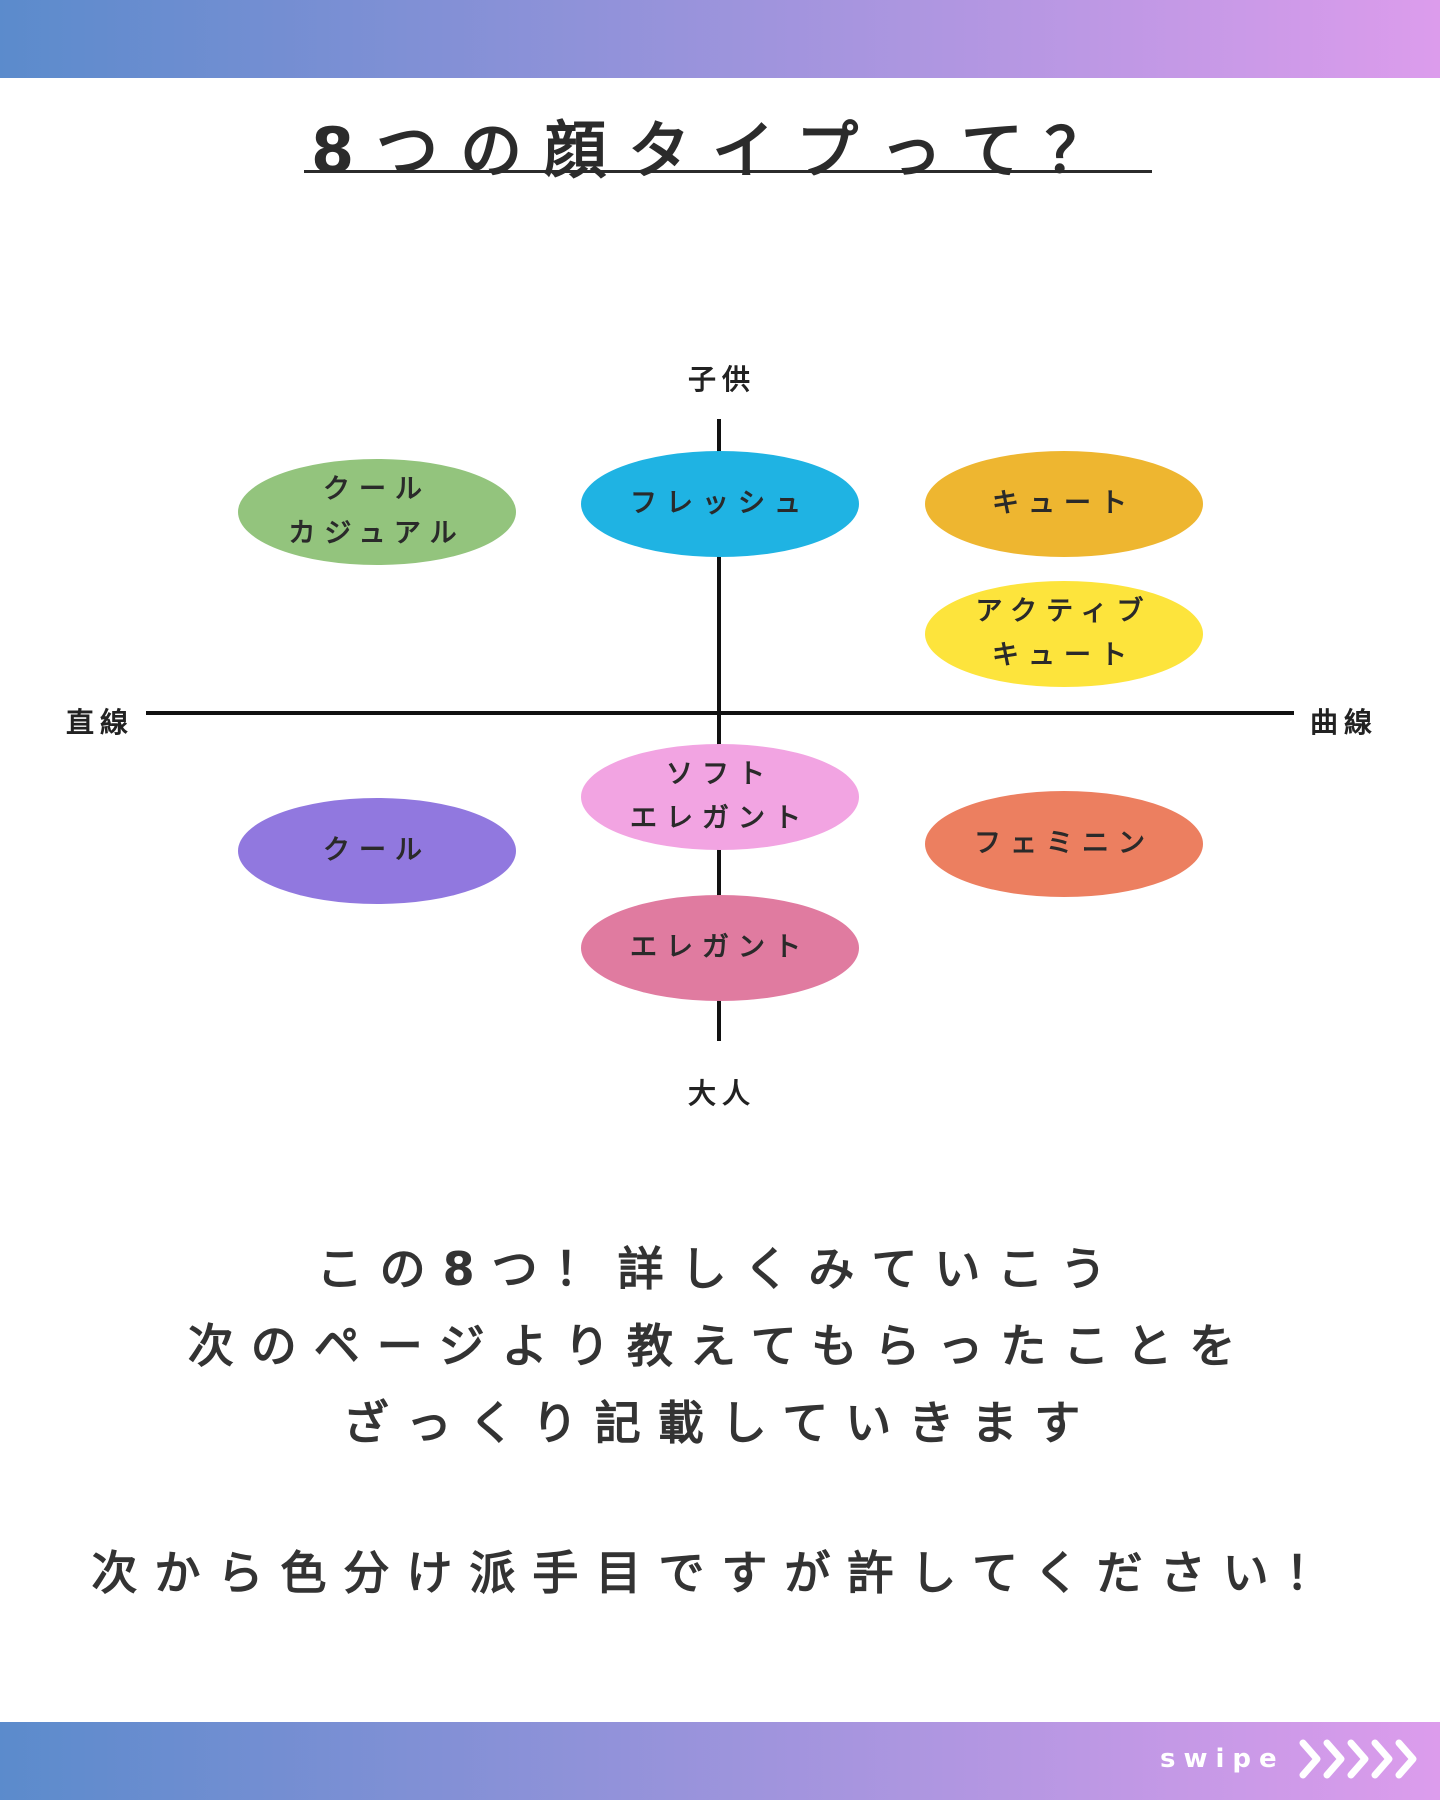  I want to click on type-feminine: フェミニン, so click(1064, 844).